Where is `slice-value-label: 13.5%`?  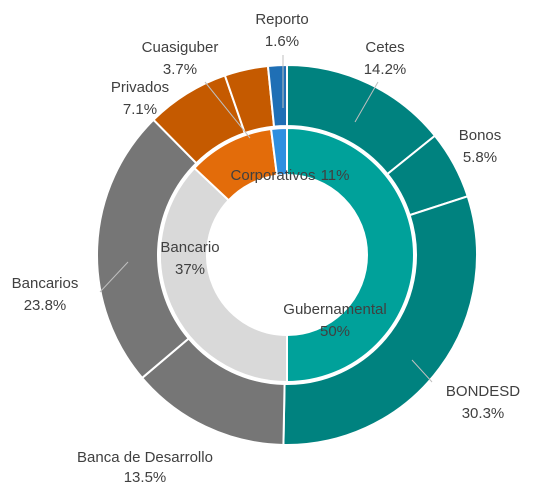 slice-value-label: 13.5% is located at coordinates (145, 477).